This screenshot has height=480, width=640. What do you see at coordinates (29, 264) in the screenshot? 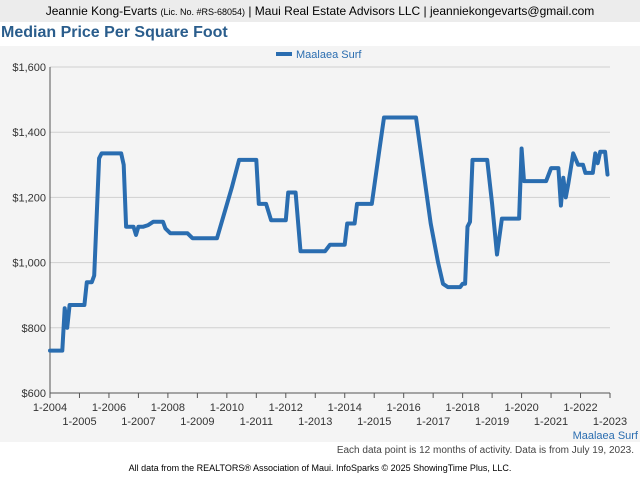
I see `y-tick-label: $1,000` at bounding box center [29, 264].